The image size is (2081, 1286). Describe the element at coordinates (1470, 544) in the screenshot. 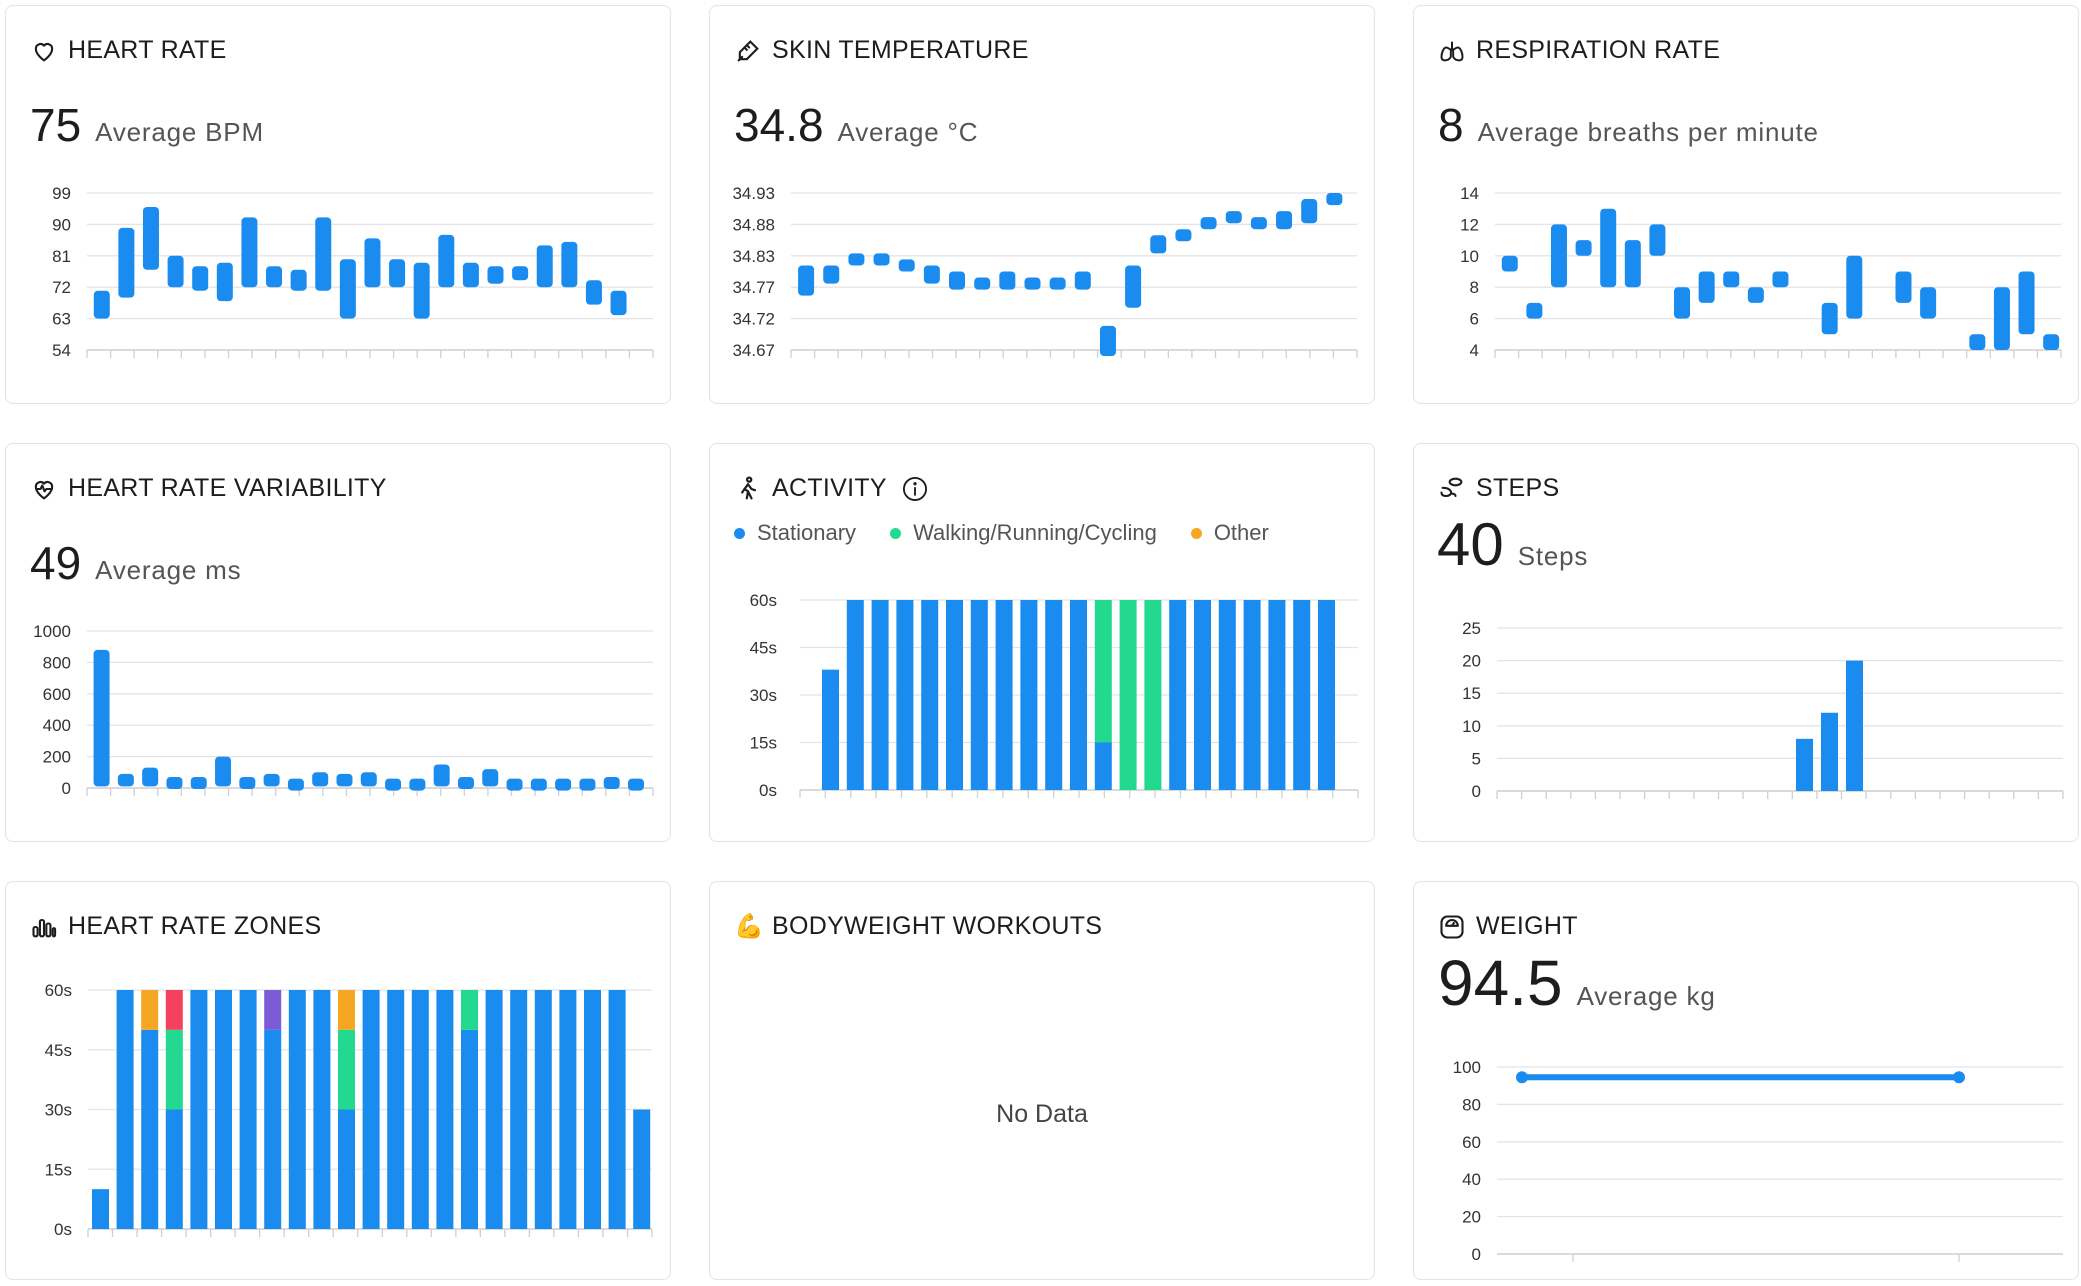

I see `steps-value: 40` at that location.